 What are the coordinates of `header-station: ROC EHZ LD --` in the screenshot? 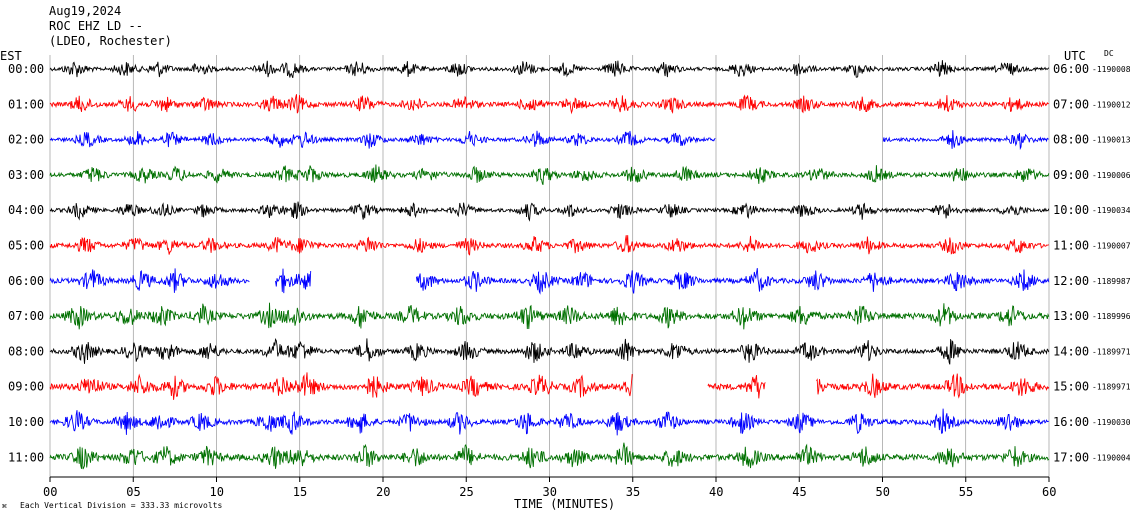 It's located at (96, 26).